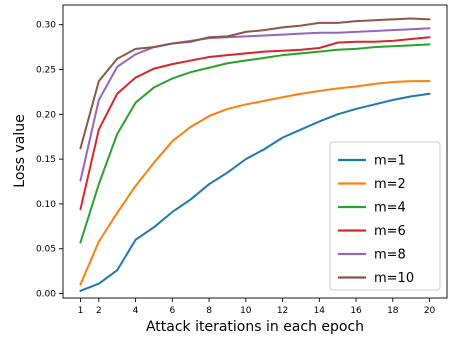 Image resolution: width=456 pixels, height=339 pixels. I want to click on y-tick-label: 0.25, so click(46, 71).